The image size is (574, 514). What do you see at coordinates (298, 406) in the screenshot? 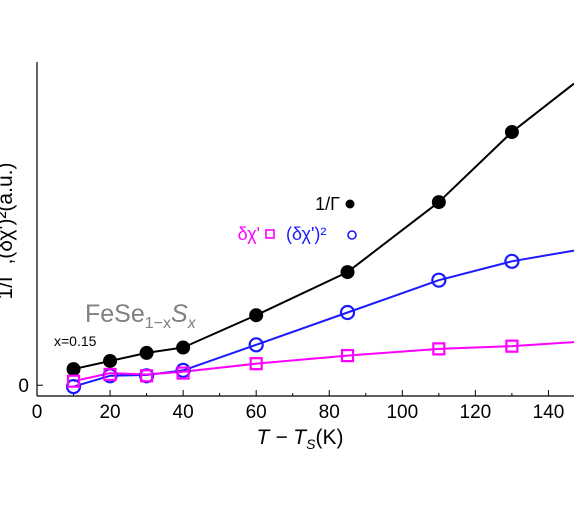
I see `x-ticks: 0 20 40 60 80 100 120 140` at bounding box center [298, 406].